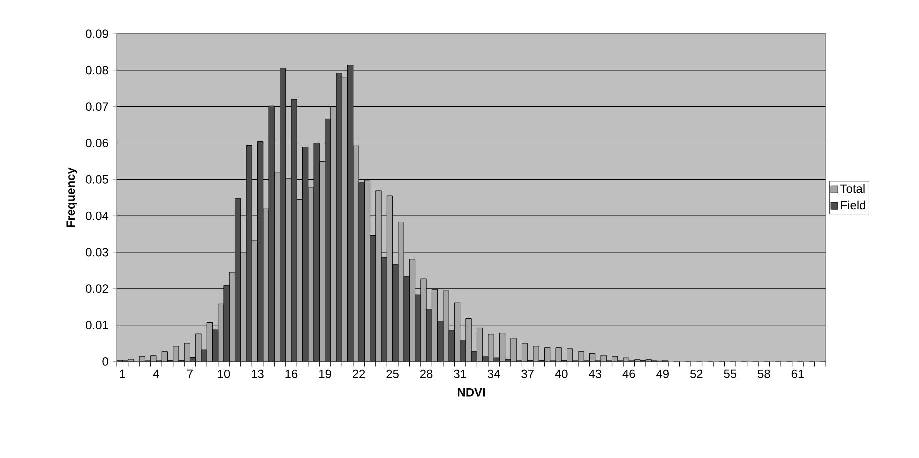 The width and height of the screenshot is (919, 458). I want to click on y-tick-label: 0, so click(105, 361).